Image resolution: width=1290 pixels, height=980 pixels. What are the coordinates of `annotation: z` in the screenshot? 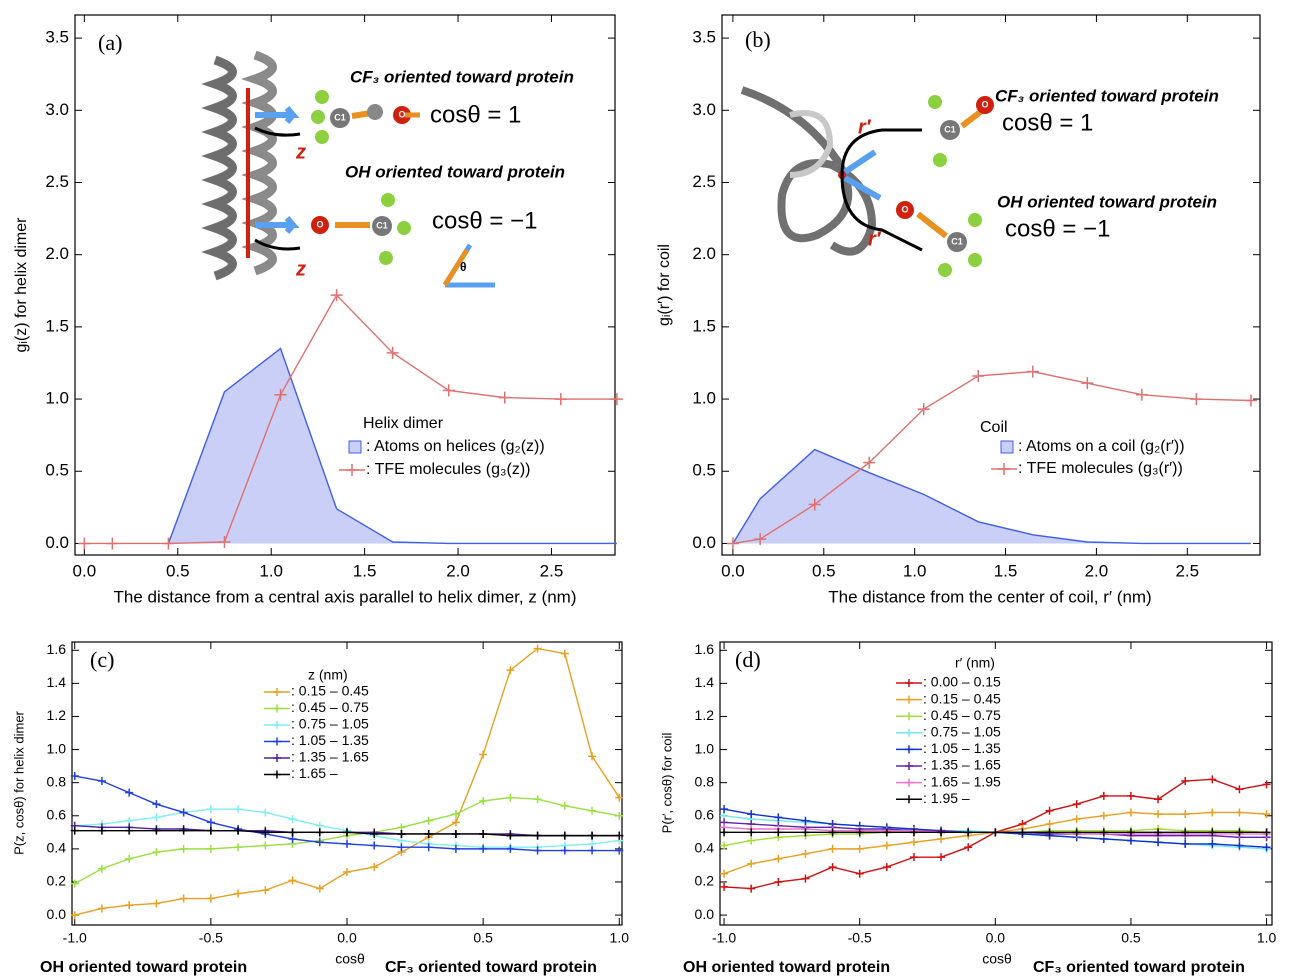 It's located at (300, 152).